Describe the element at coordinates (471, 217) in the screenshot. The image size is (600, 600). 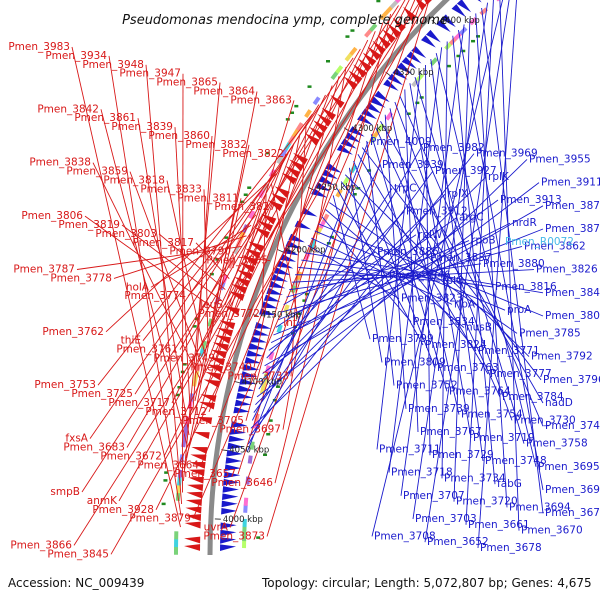
I see `gene-label-right: argC` at that location.